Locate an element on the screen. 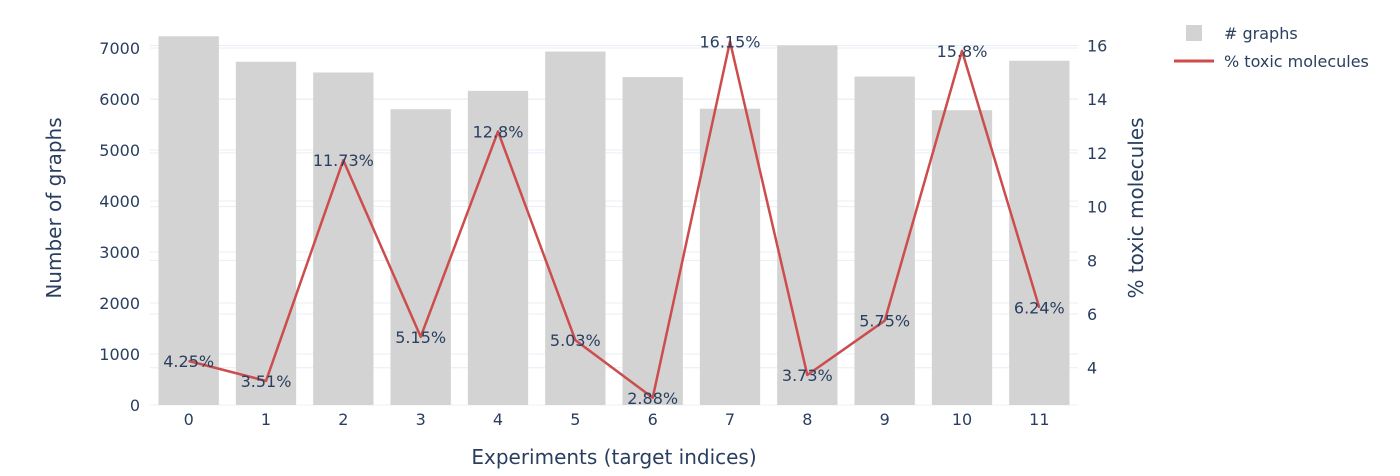 The image size is (1400, 476). y-axis-ticks: 0 1000 2000 3000 4000 5000 6000 7000 is located at coordinates (119, 227).